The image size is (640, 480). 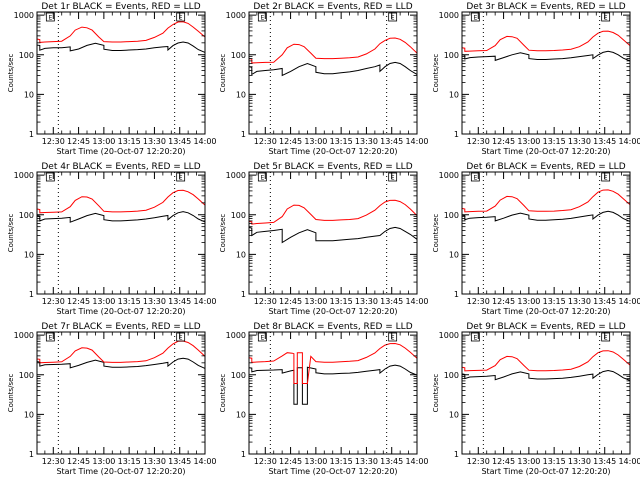 What do you see at coordinates (332, 167) in the screenshot?
I see `panel-title: Det 5r BLACK = Events, RED = LLD` at bounding box center [332, 167].